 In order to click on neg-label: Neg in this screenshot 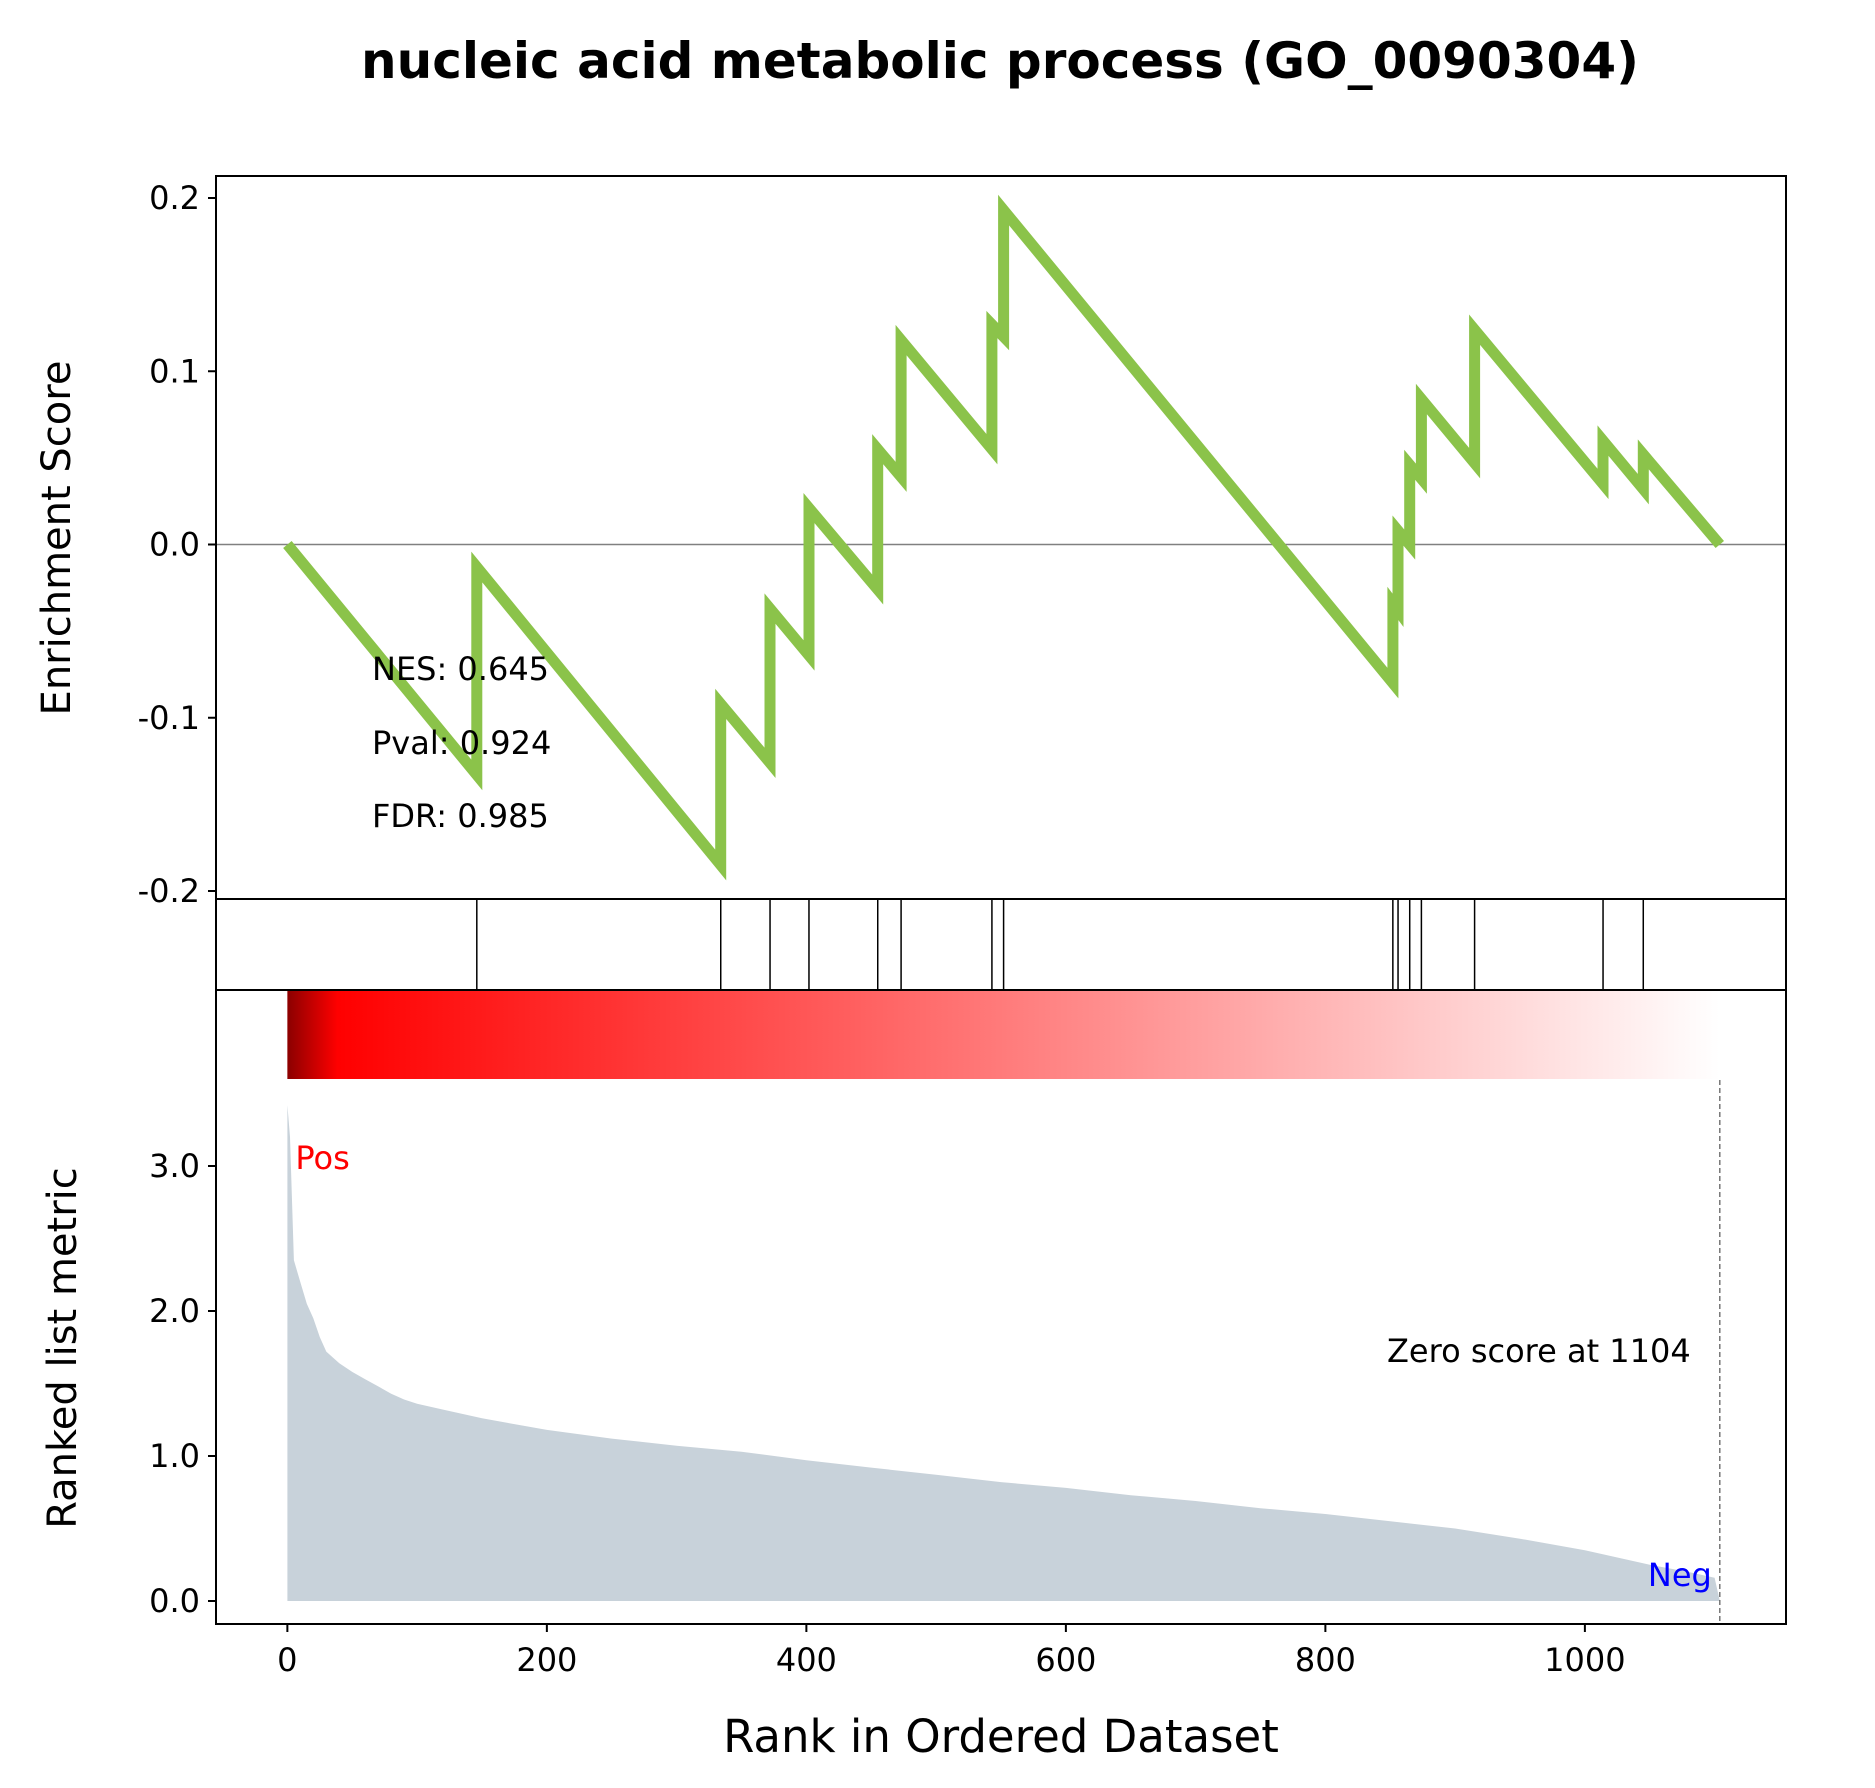, I will do `click(1680, 1575)`.